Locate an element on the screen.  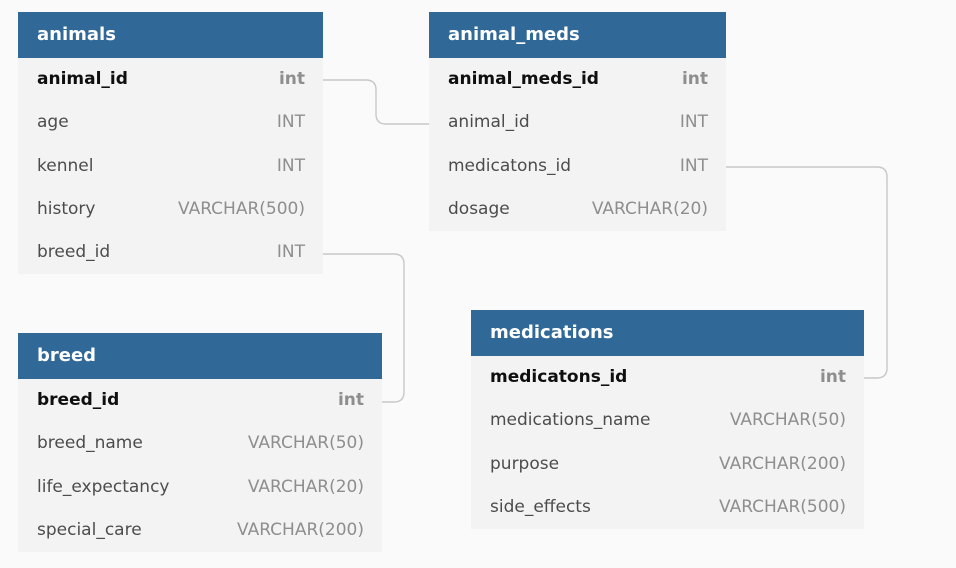
column-name: history is located at coordinates (66, 208).